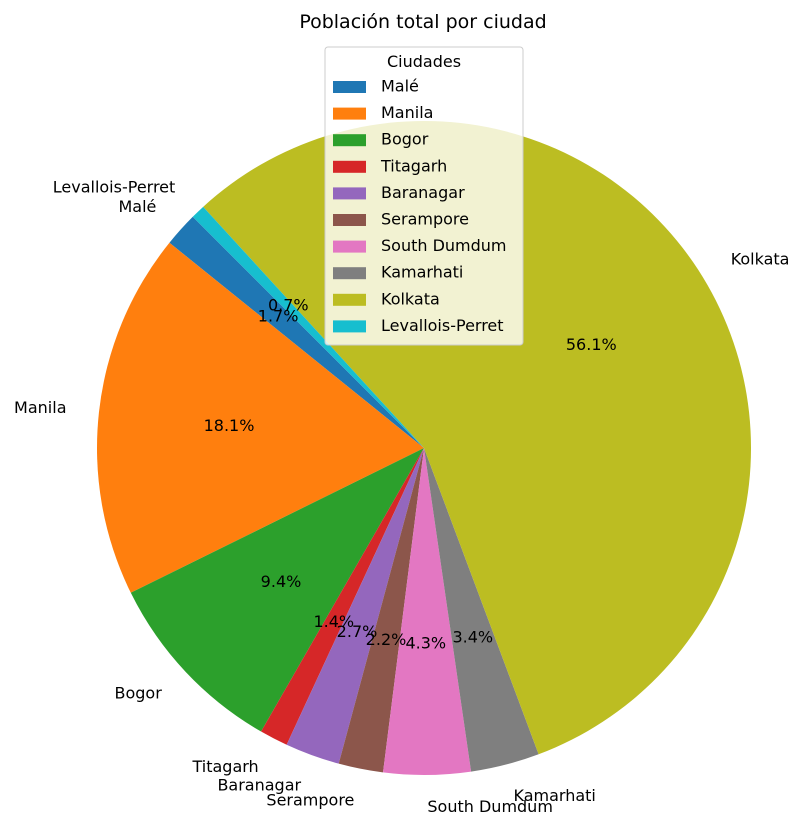 This screenshot has height=826, width=789. I want to click on slice-label-kolkata: Kolkata, so click(760, 259).